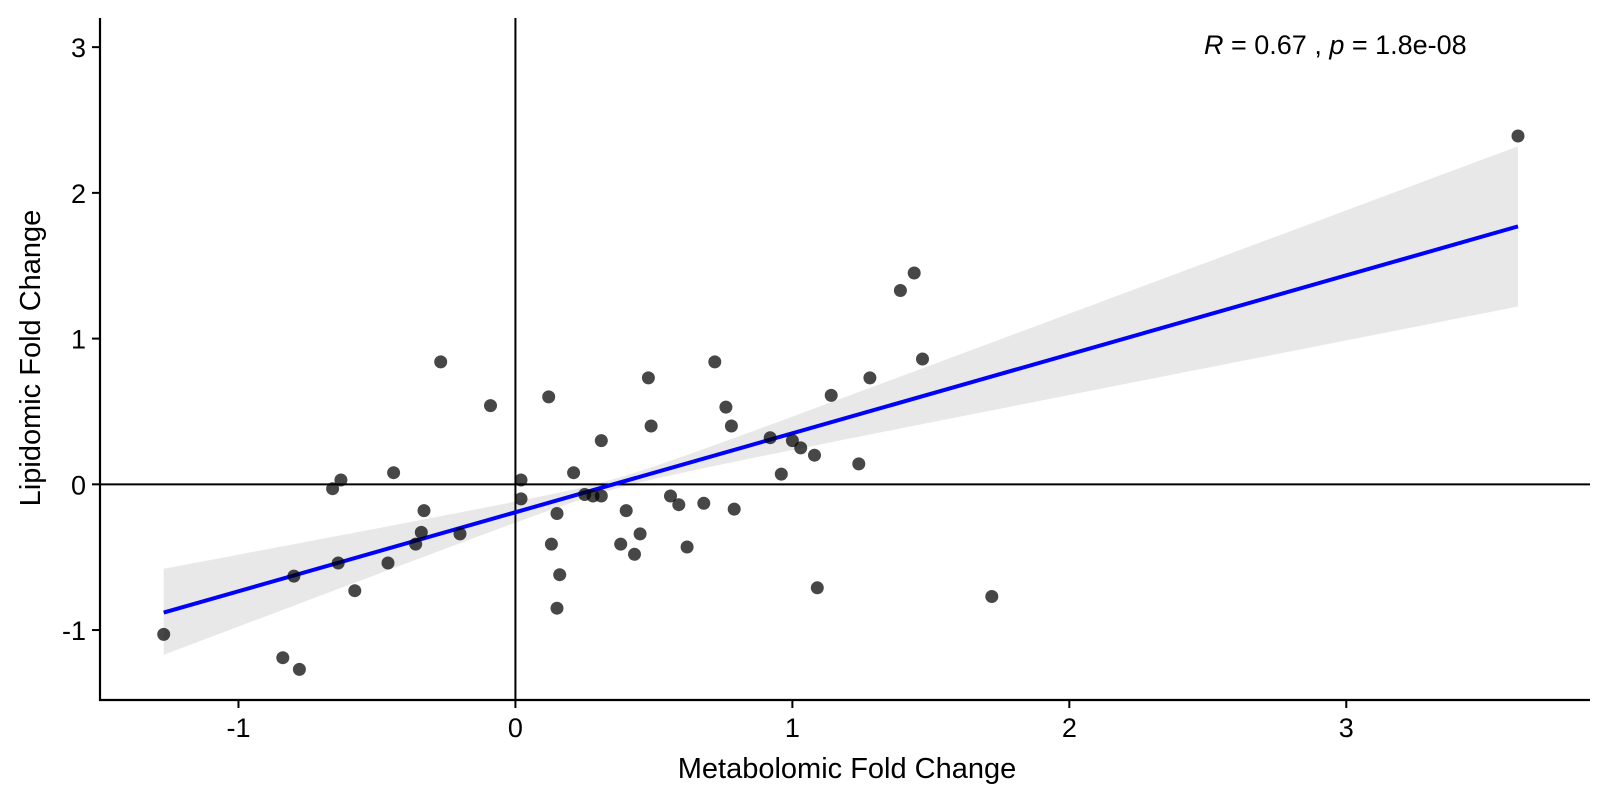 Image resolution: width=1600 pixels, height=800 pixels. What do you see at coordinates (238, 728) in the screenshot?
I see `x-tick-label: -1` at bounding box center [238, 728].